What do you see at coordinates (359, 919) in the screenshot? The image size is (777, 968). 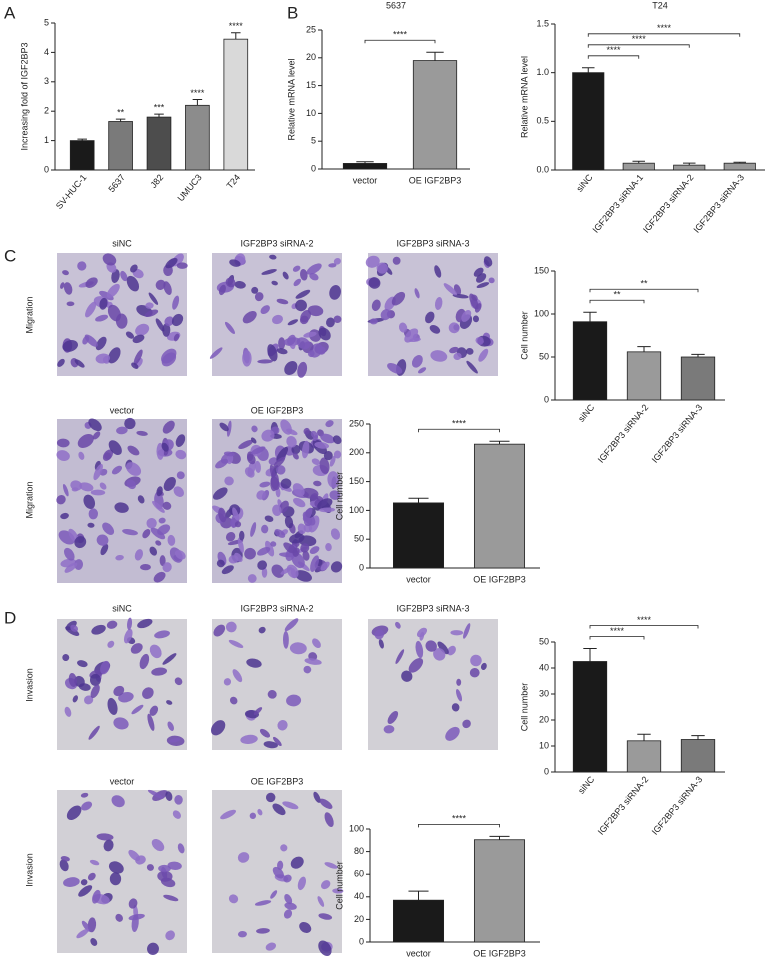 I see `y-tick-label: 20` at bounding box center [359, 919].